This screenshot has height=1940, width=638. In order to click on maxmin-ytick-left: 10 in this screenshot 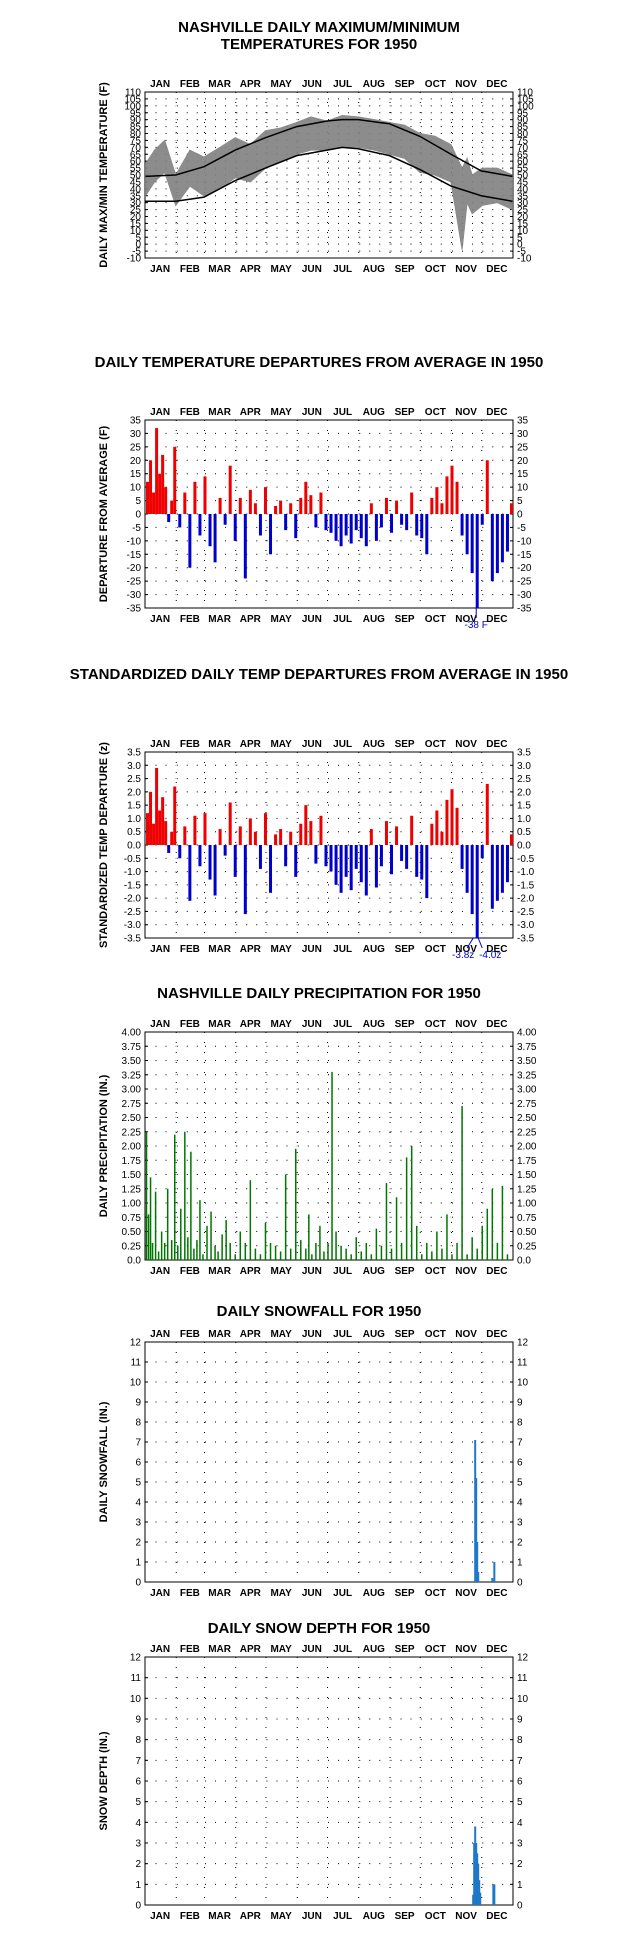, I will do `click(136, 231)`.